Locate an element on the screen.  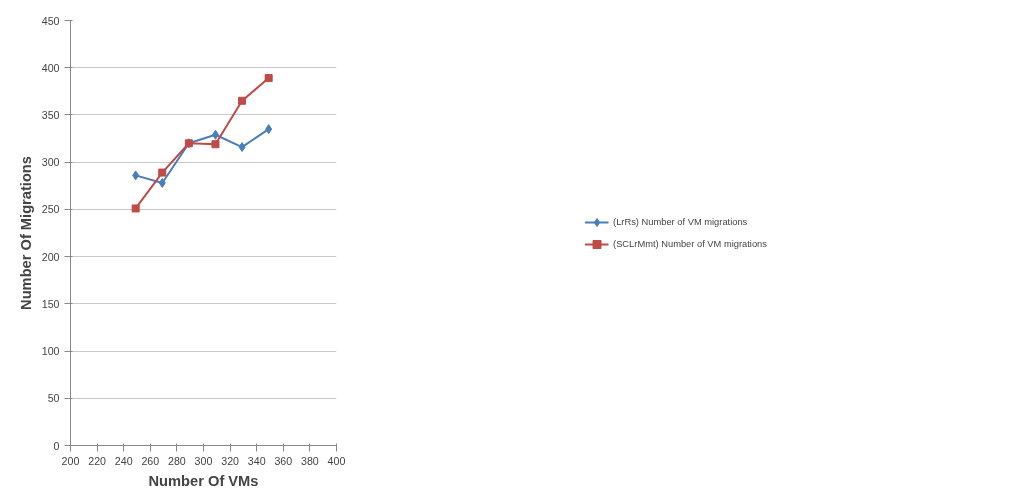
y-tick-label: 350 is located at coordinates (50, 114).